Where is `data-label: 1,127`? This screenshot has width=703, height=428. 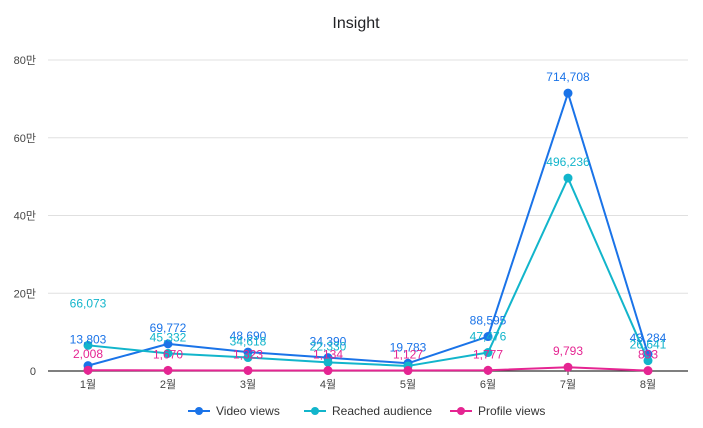 data-label: 1,127 is located at coordinates (408, 355).